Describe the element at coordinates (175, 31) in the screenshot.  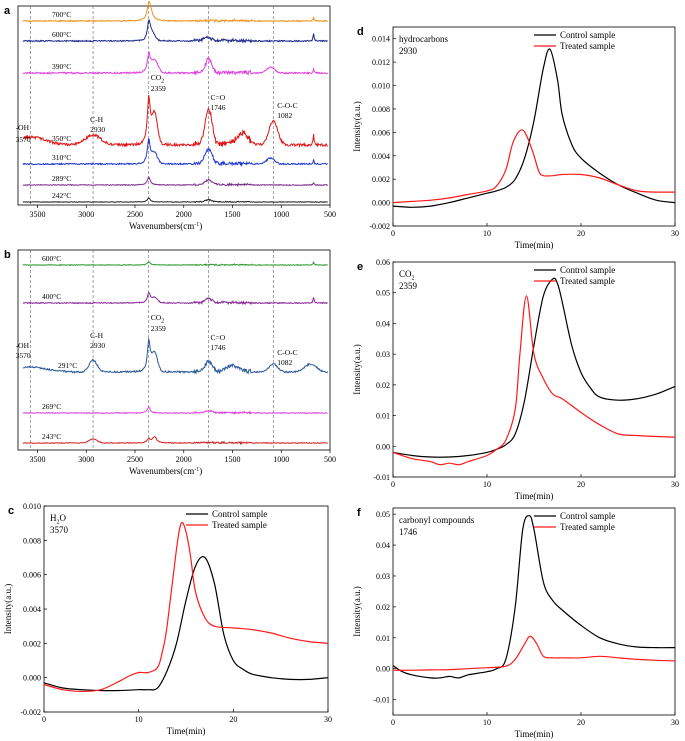
I see `spectrum-600°C` at that location.